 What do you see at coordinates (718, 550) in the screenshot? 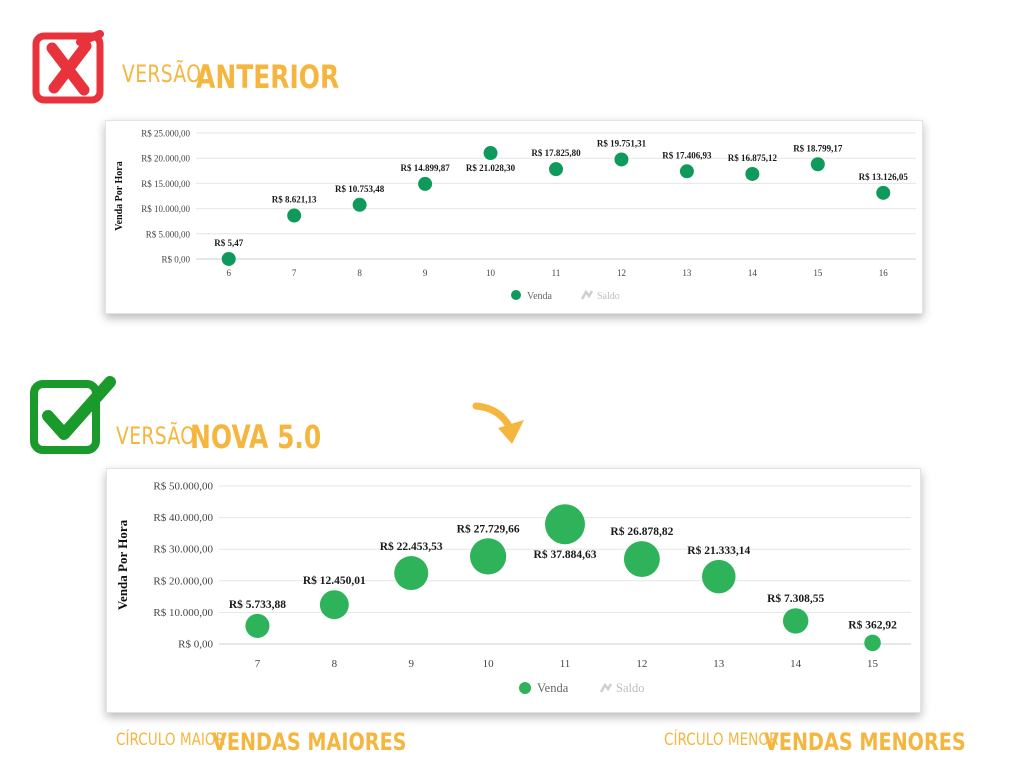
I see `data-label: R$ 21.333,14` at bounding box center [718, 550].